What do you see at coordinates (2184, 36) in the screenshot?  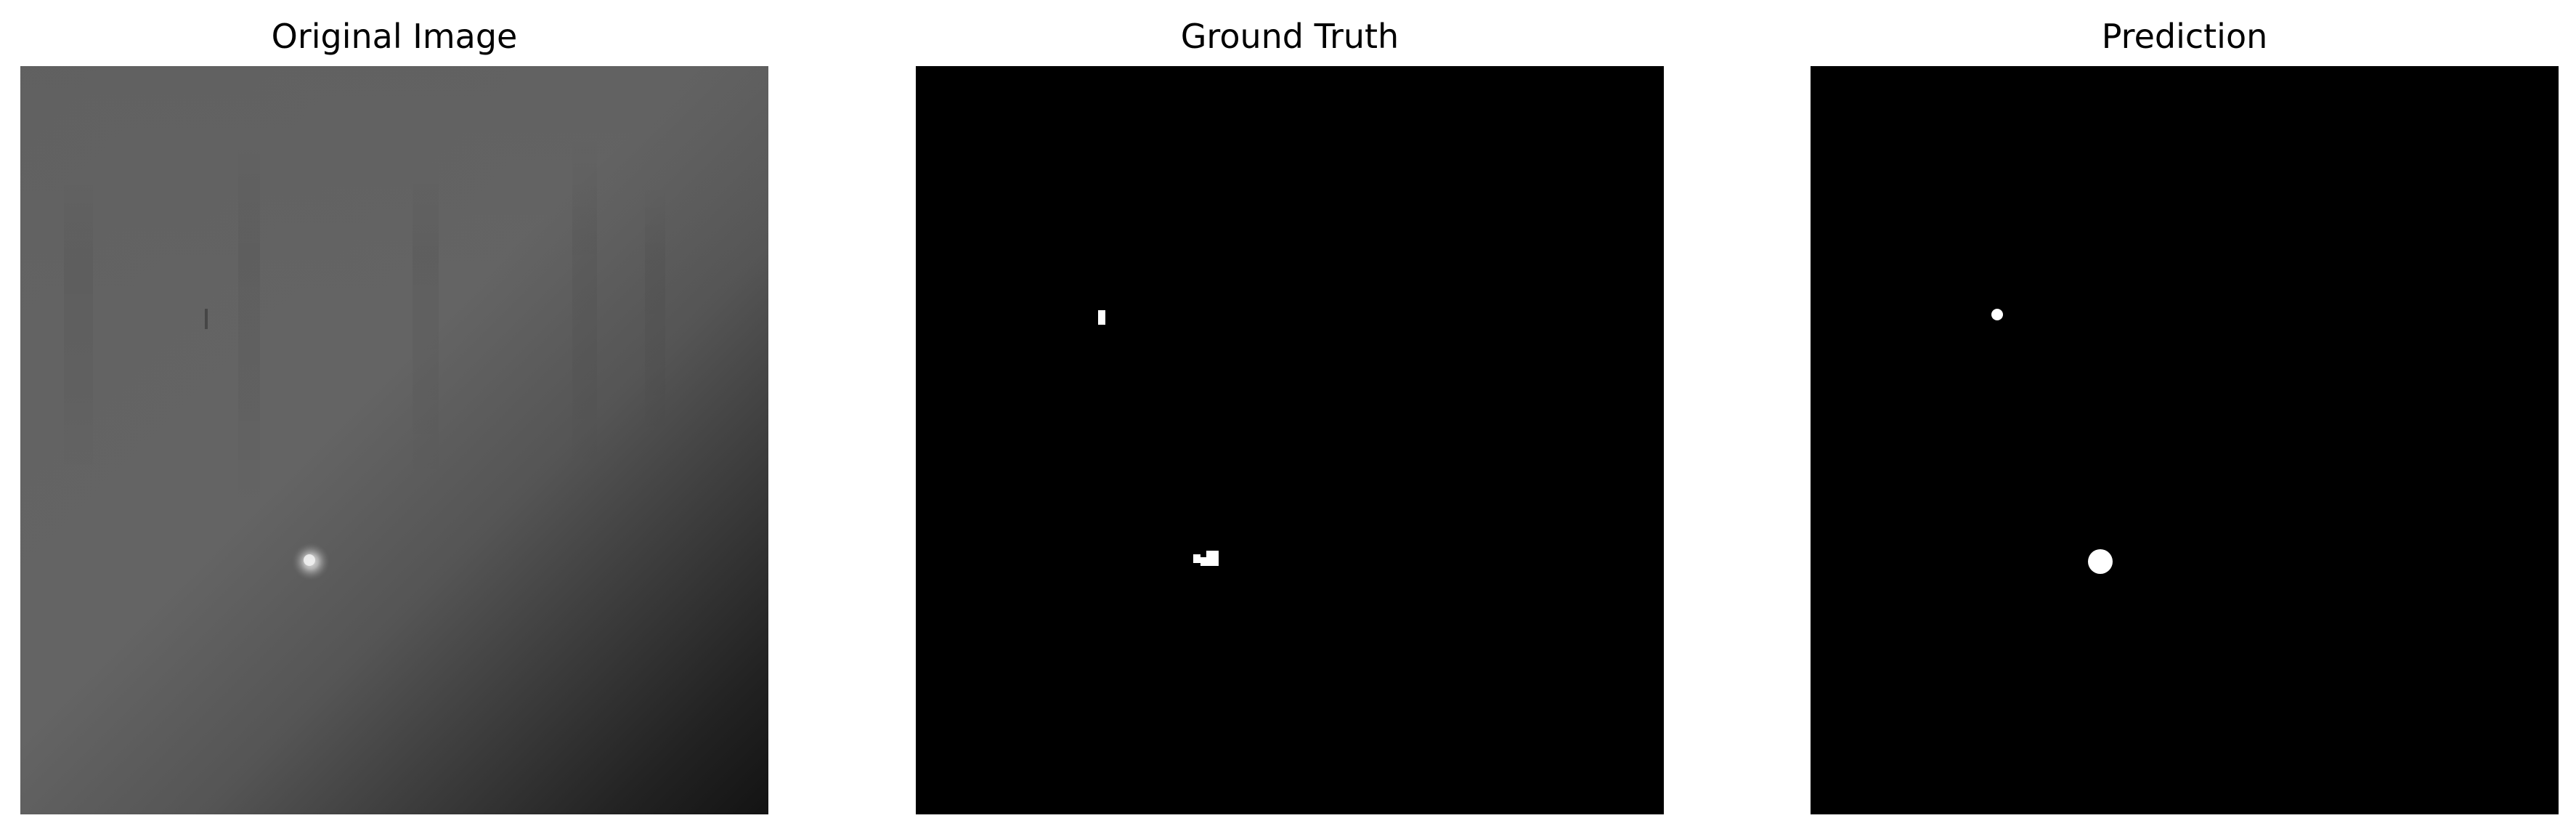 I see `panel-title-prediction: Prediction` at bounding box center [2184, 36].